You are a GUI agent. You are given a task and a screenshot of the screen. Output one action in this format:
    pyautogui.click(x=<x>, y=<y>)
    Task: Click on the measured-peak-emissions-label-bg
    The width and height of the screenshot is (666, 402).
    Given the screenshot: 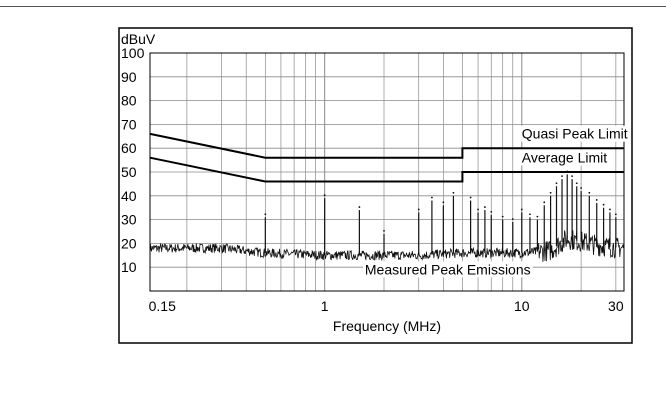 What is the action you would take?
    pyautogui.click(x=447, y=269)
    